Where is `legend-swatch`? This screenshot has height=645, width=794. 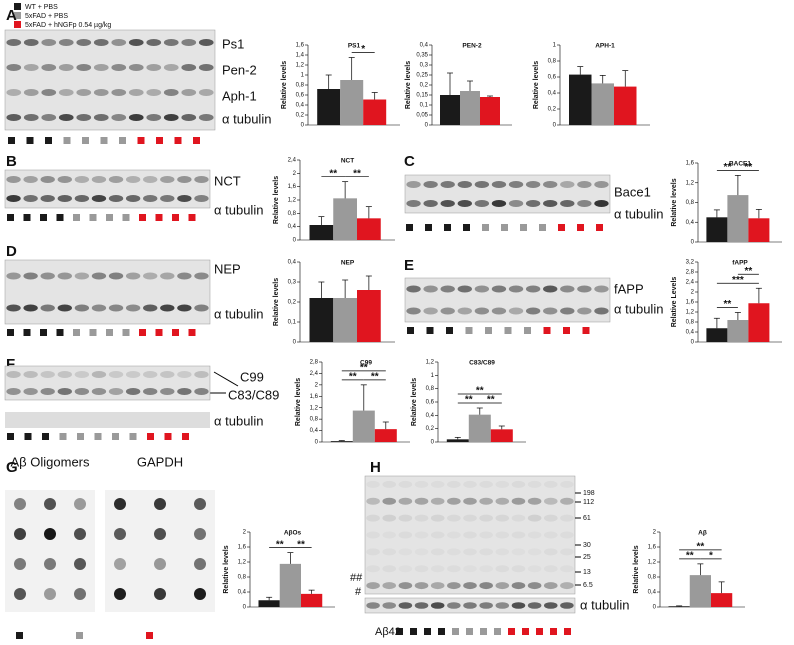 legend-swatch is located at coordinates (17, 15).